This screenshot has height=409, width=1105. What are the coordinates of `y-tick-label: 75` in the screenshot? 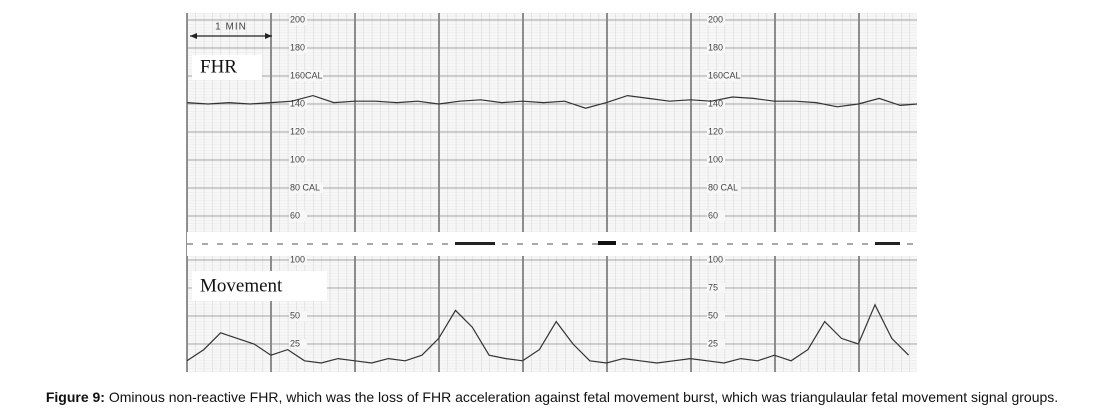 It's located at (713, 287).